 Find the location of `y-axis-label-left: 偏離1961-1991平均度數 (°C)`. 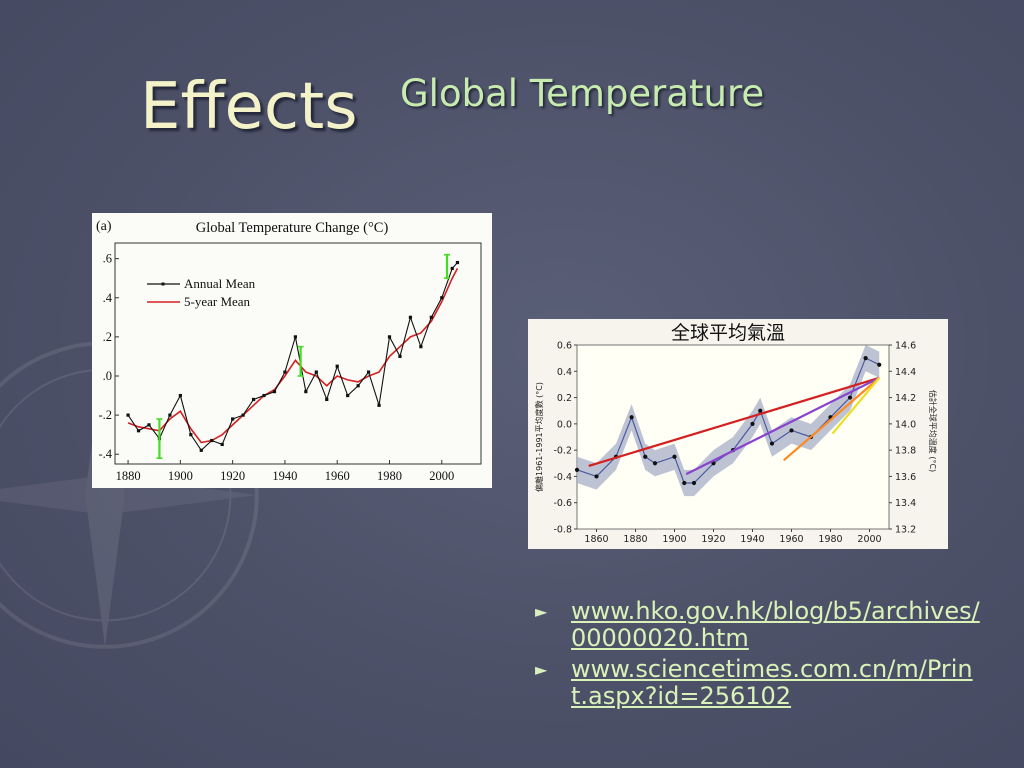

y-axis-label-left: 偏離1961-1991平均度數 (°C) is located at coordinates (539, 437).